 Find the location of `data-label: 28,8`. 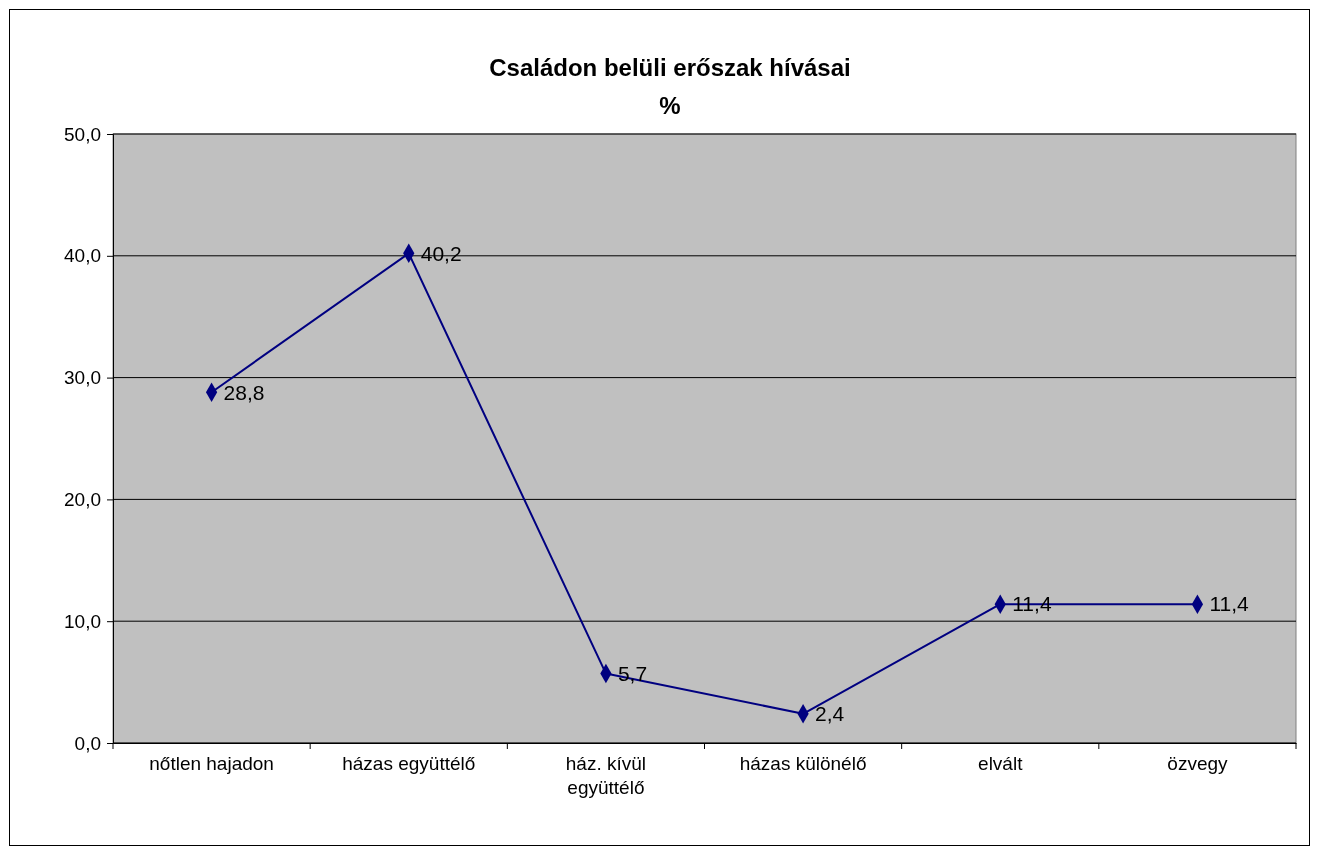

data-label: 28,8 is located at coordinates (244, 392).